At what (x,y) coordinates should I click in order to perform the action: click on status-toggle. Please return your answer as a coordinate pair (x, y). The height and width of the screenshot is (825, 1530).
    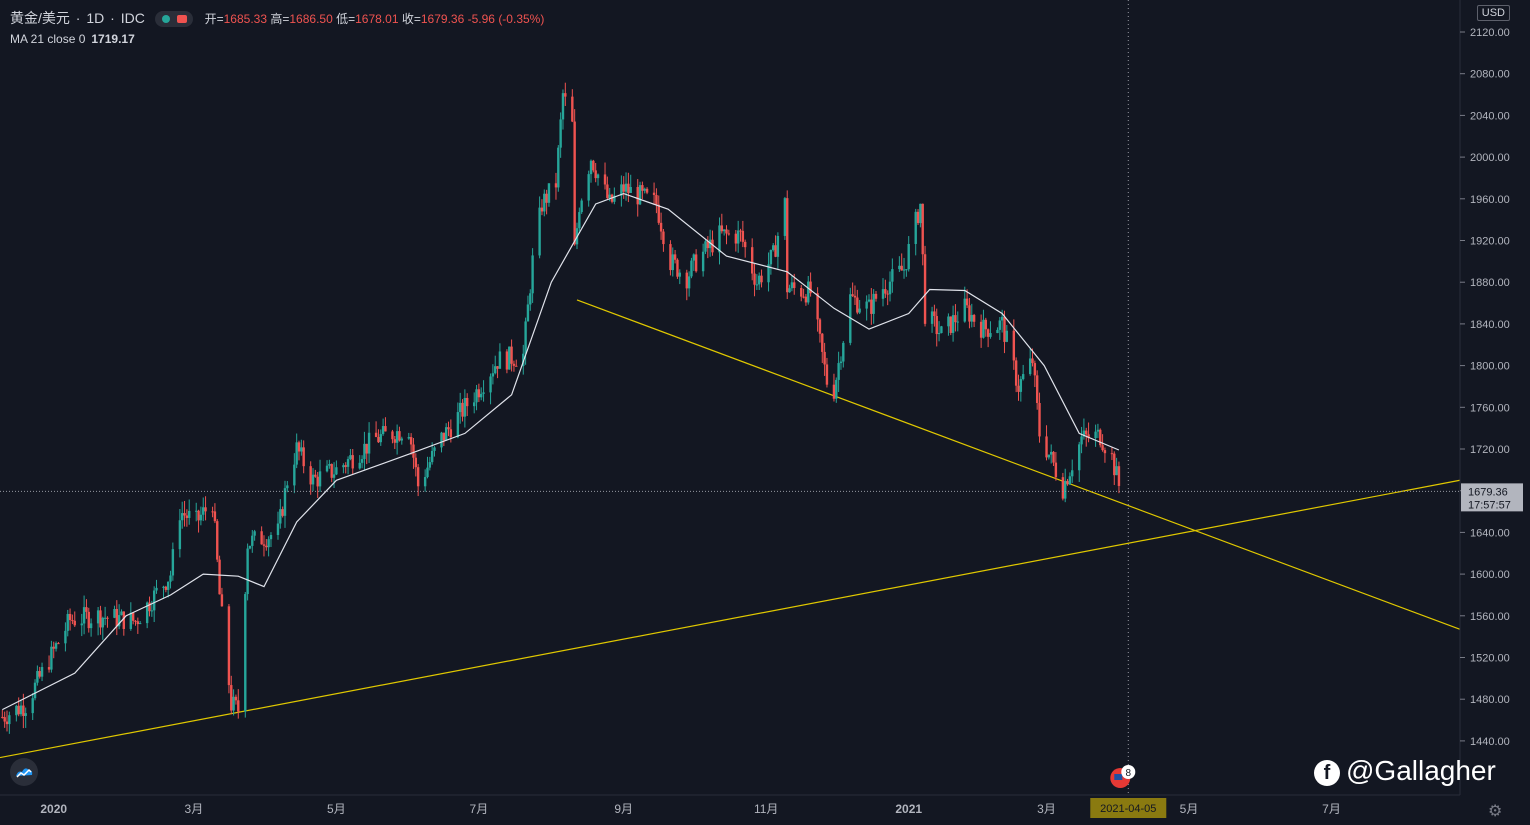
    Looking at the image, I should click on (173, 19).